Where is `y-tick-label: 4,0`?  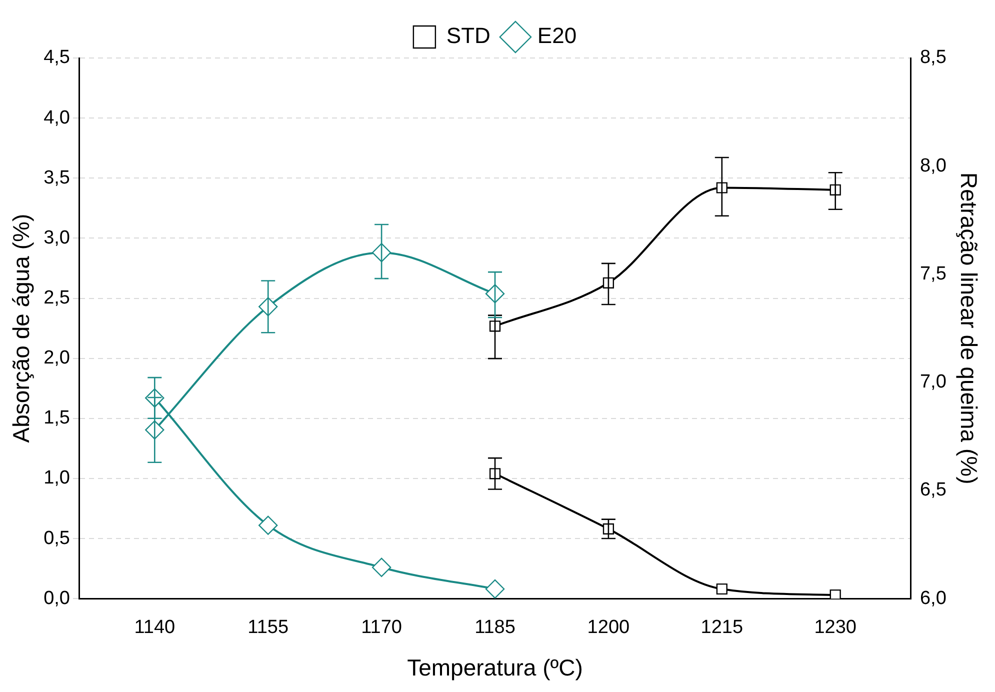
y-tick-label: 4,0 is located at coordinates (57, 117).